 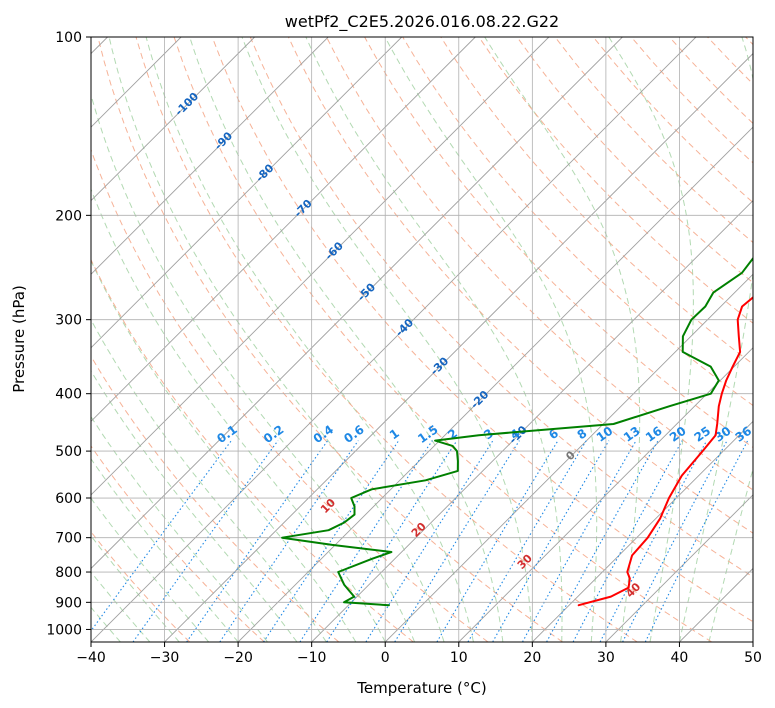 I want to click on mixing-ratio-label: 16, so click(x=654, y=434).